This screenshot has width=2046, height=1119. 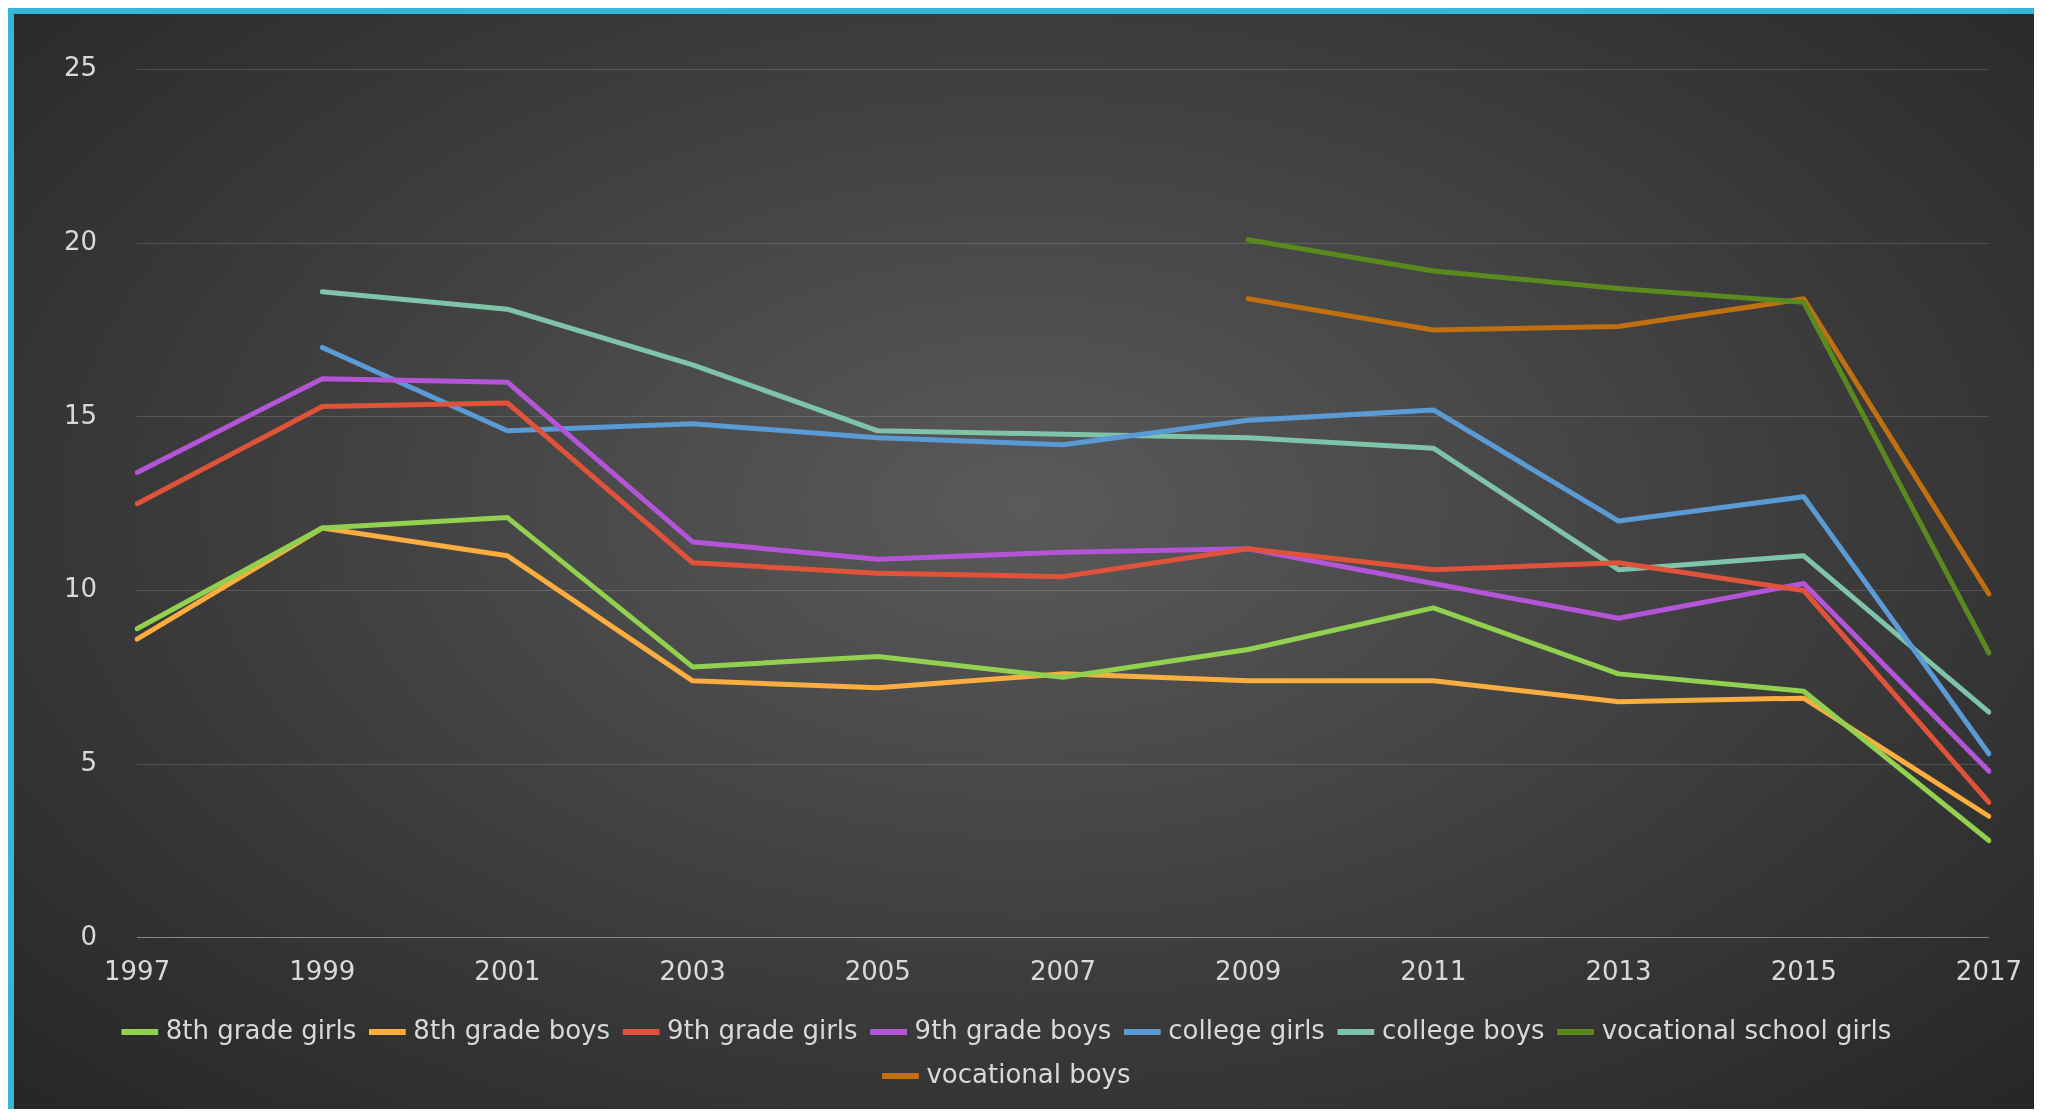 I want to click on y-tick-label: 15, so click(x=80, y=414).